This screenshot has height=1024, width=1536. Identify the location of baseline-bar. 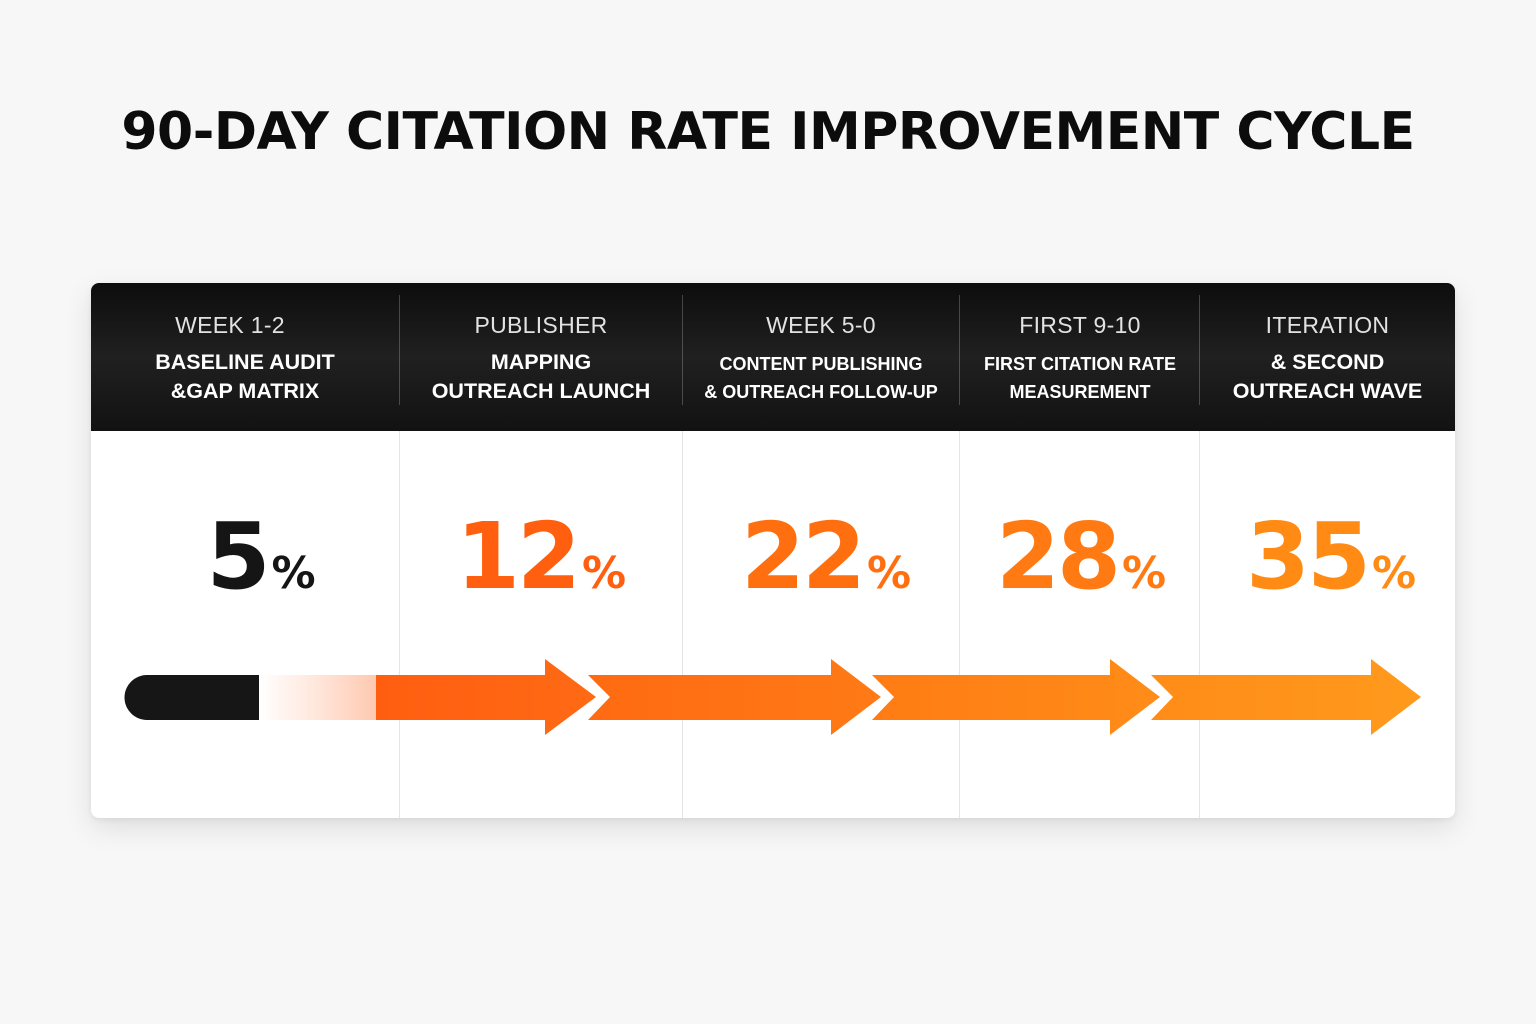
(192, 697).